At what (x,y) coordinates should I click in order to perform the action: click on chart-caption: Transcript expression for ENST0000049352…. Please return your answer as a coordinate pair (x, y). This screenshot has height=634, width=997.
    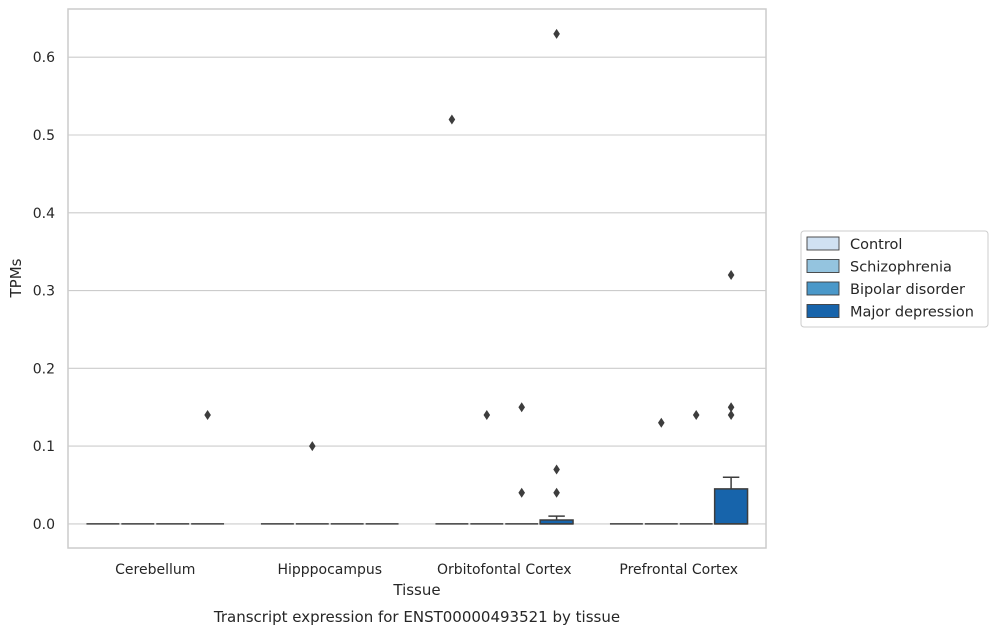
    Looking at the image, I should click on (416, 617).